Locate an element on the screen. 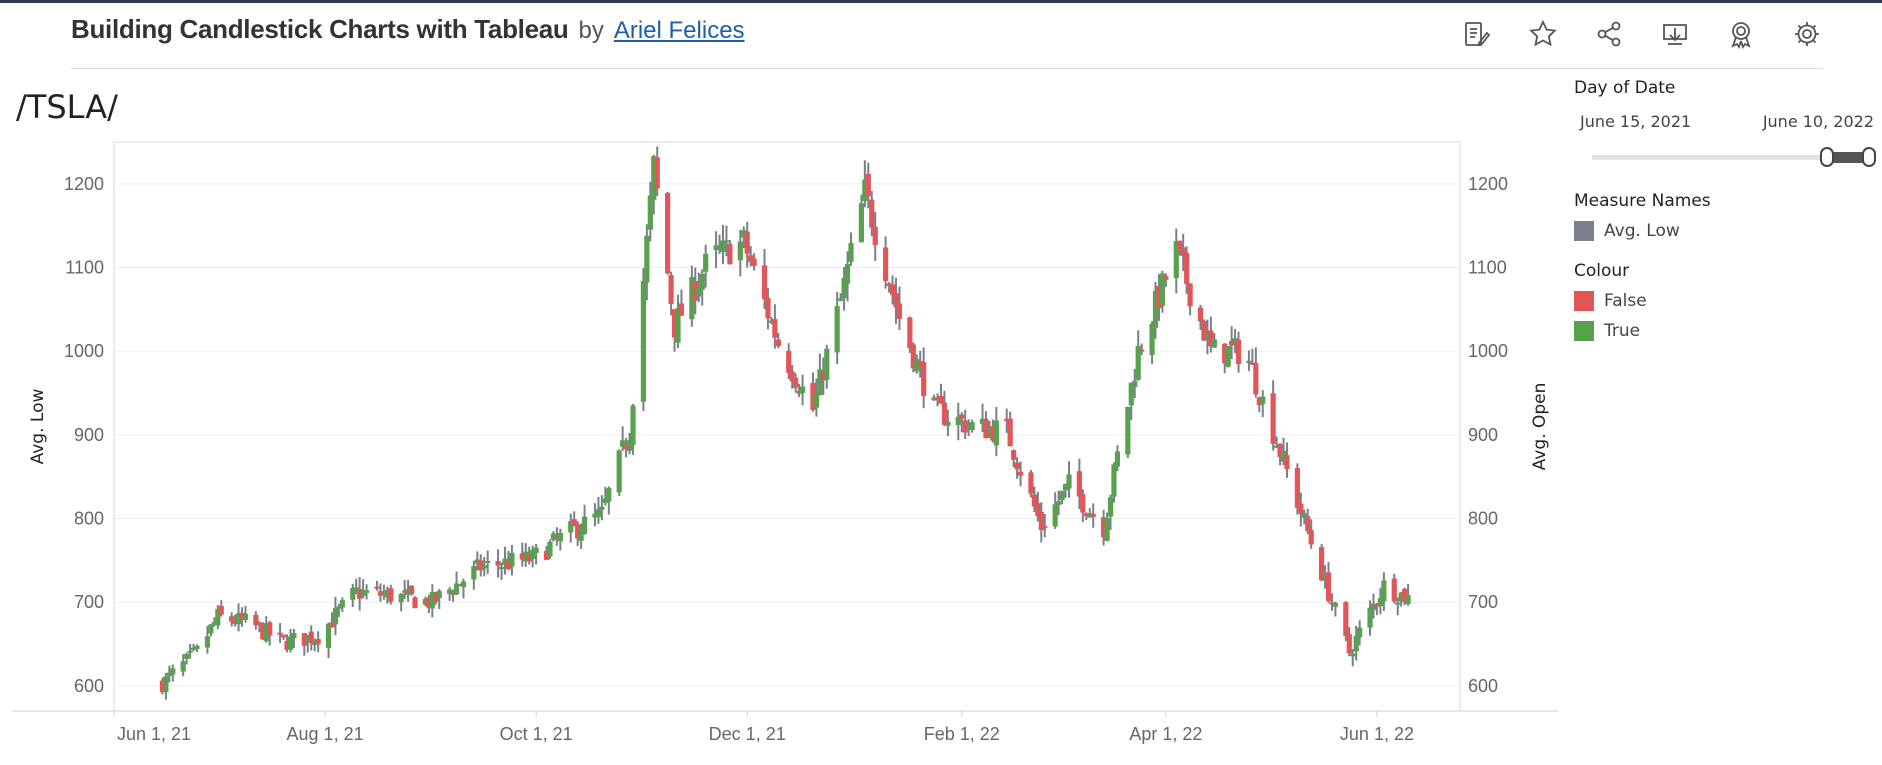 Image resolution: width=1882 pixels, height=765 pixels. slider-right-handle is located at coordinates (1869, 157).